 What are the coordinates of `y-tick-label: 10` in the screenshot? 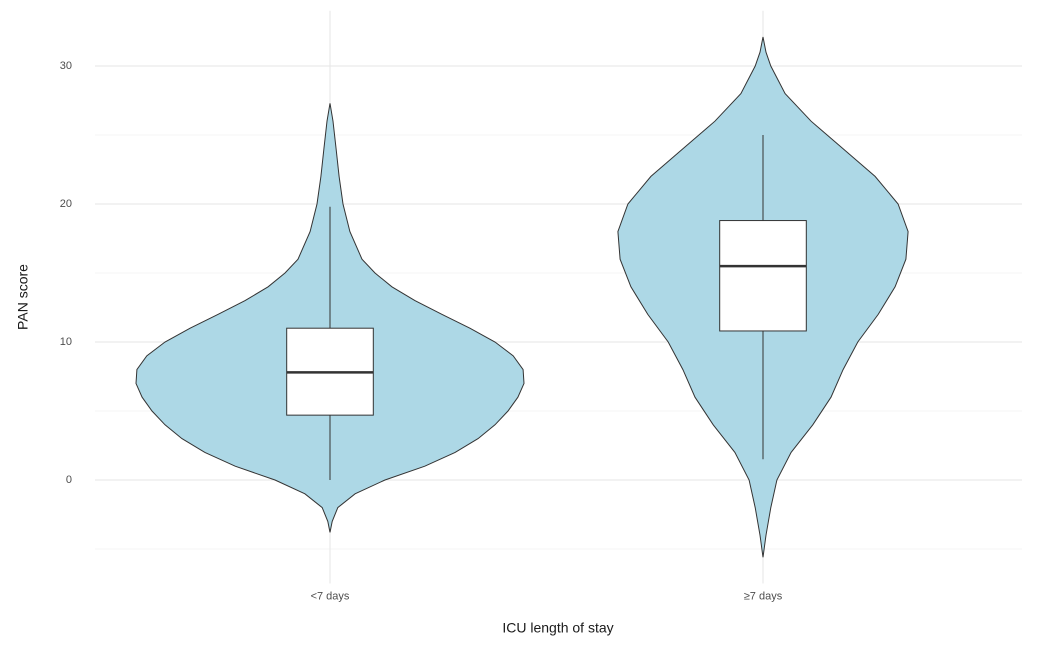 It's located at (66, 342).